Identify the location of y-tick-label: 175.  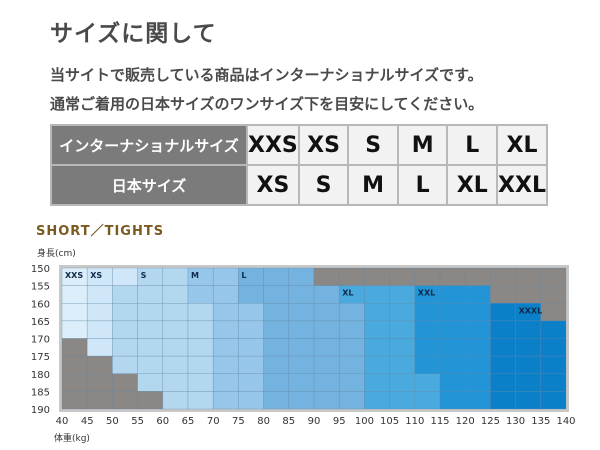
(40, 357).